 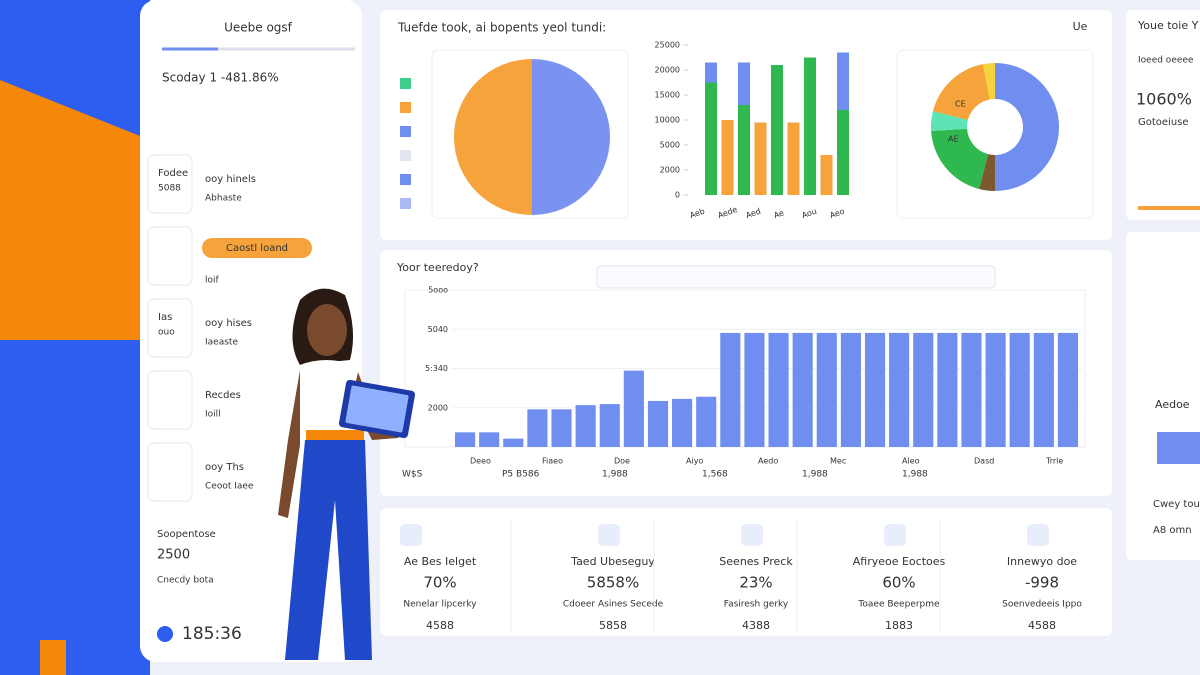 What do you see at coordinates (911, 461) in the screenshot?
I see `x-tick-label: Aleo` at bounding box center [911, 461].